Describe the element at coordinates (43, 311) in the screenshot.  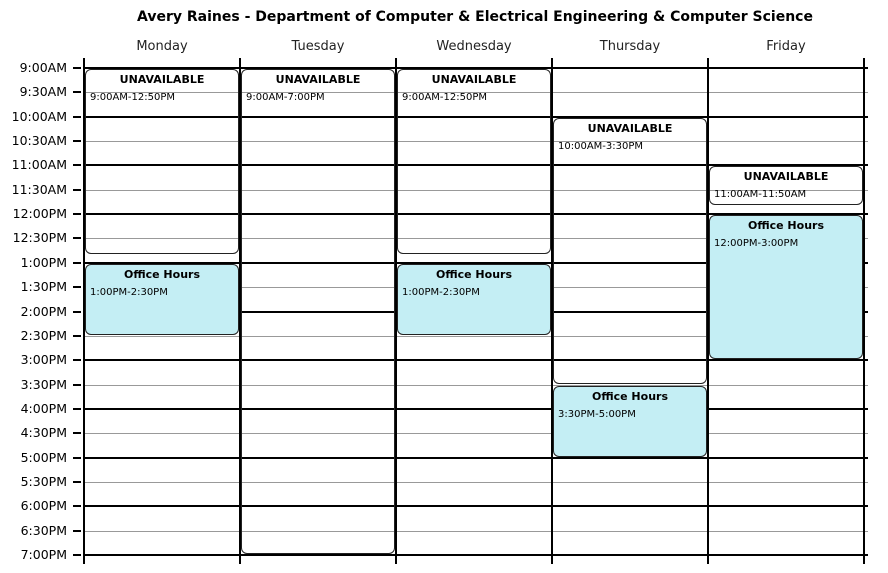
I see `time-label: 2:00PM` at that location.